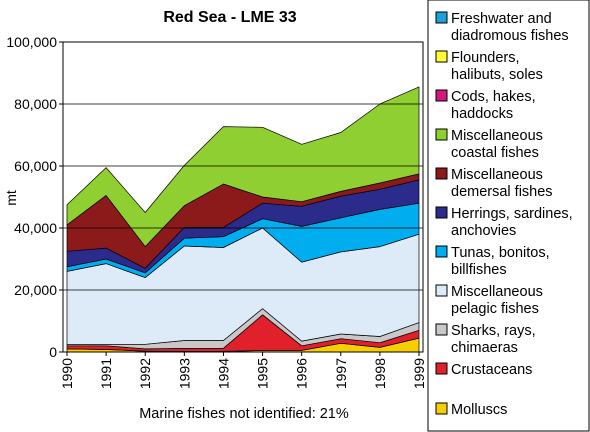  Describe the element at coordinates (184, 373) in the screenshot. I see `x-tick-label: 1993` at that location.